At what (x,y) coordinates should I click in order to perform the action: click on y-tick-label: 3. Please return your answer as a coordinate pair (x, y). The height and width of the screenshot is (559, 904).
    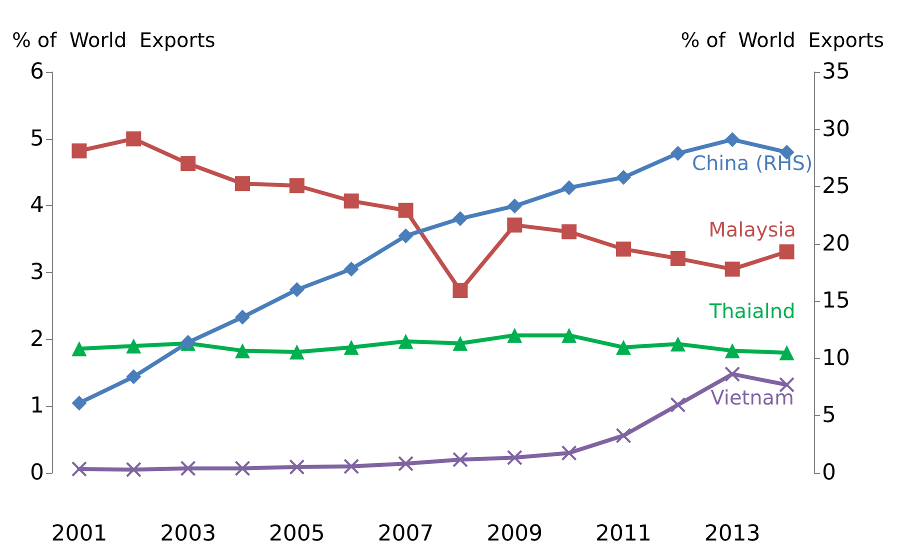
    Looking at the image, I should click on (37, 272).